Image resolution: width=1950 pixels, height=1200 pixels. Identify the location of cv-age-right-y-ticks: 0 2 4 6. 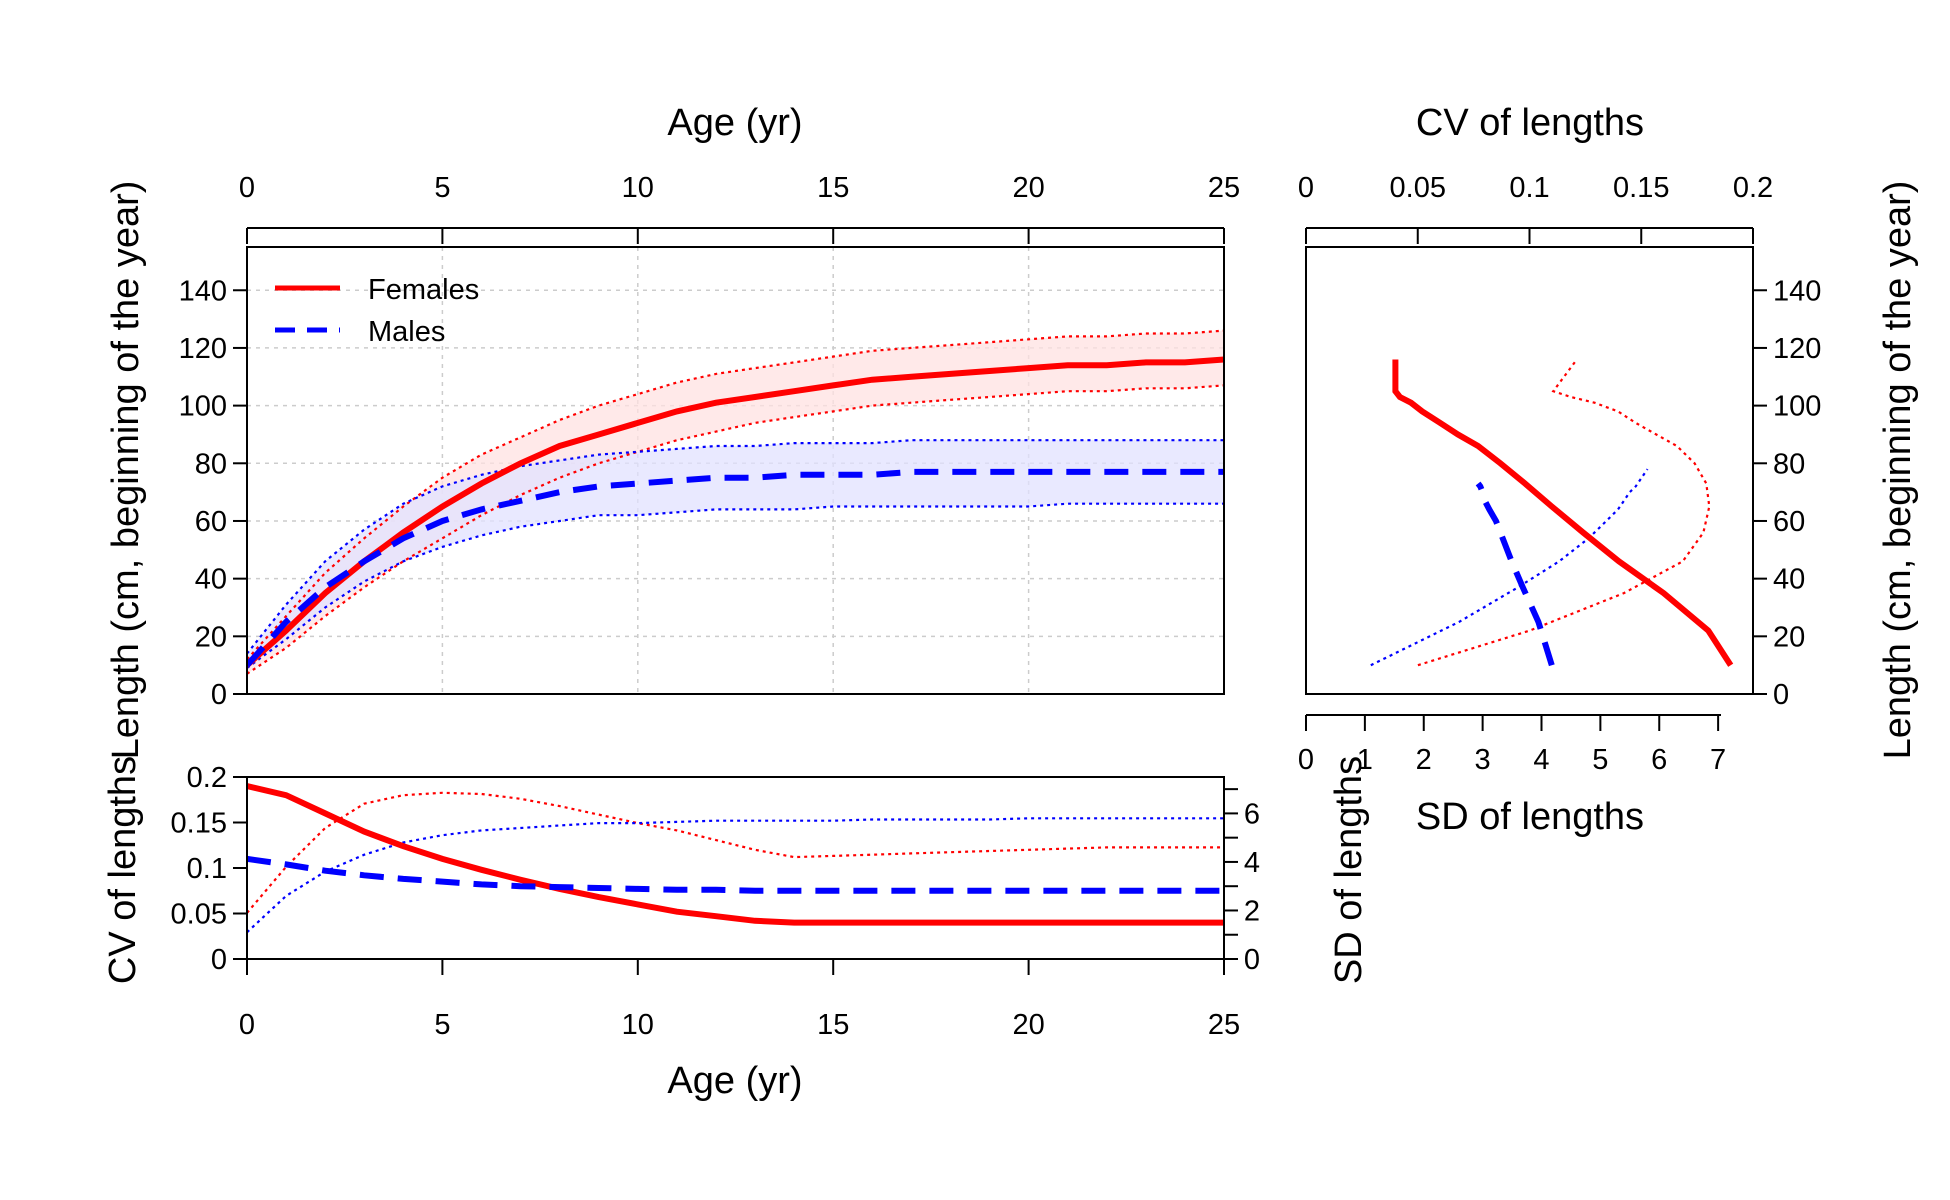
(1242, 882).